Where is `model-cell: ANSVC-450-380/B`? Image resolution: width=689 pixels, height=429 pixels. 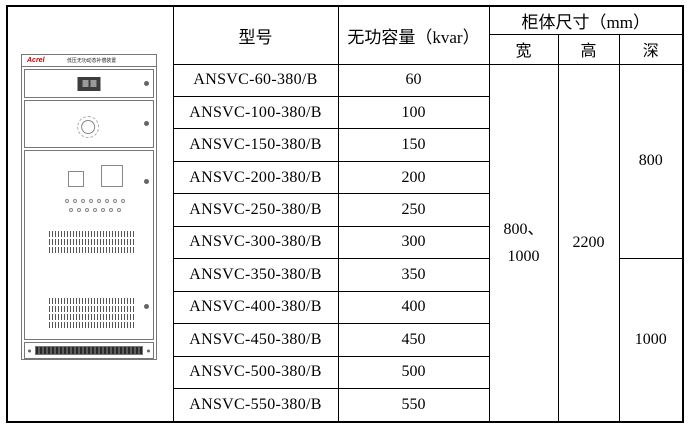 model-cell: ANSVC-450-380/B is located at coordinates (255, 340).